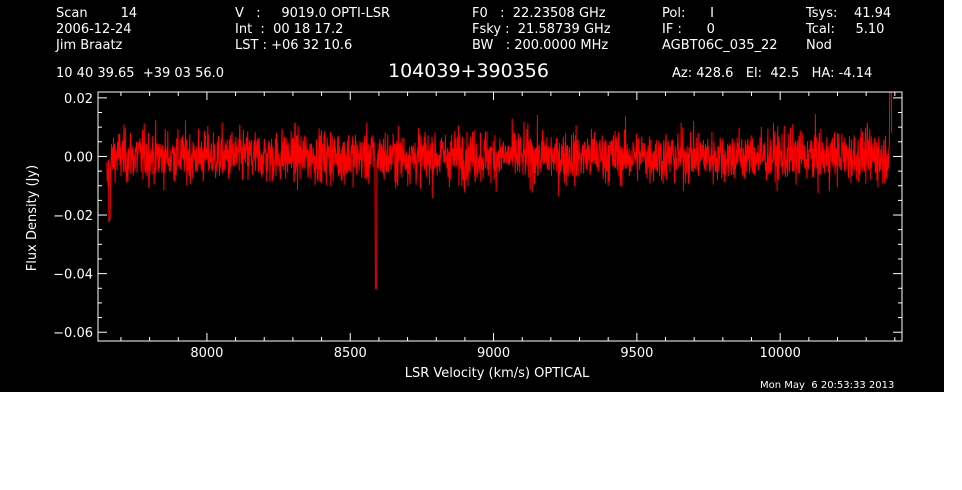 This screenshot has width=962, height=490. I want to click on header-bw: BW : 200.0000 MHz, so click(540, 45).